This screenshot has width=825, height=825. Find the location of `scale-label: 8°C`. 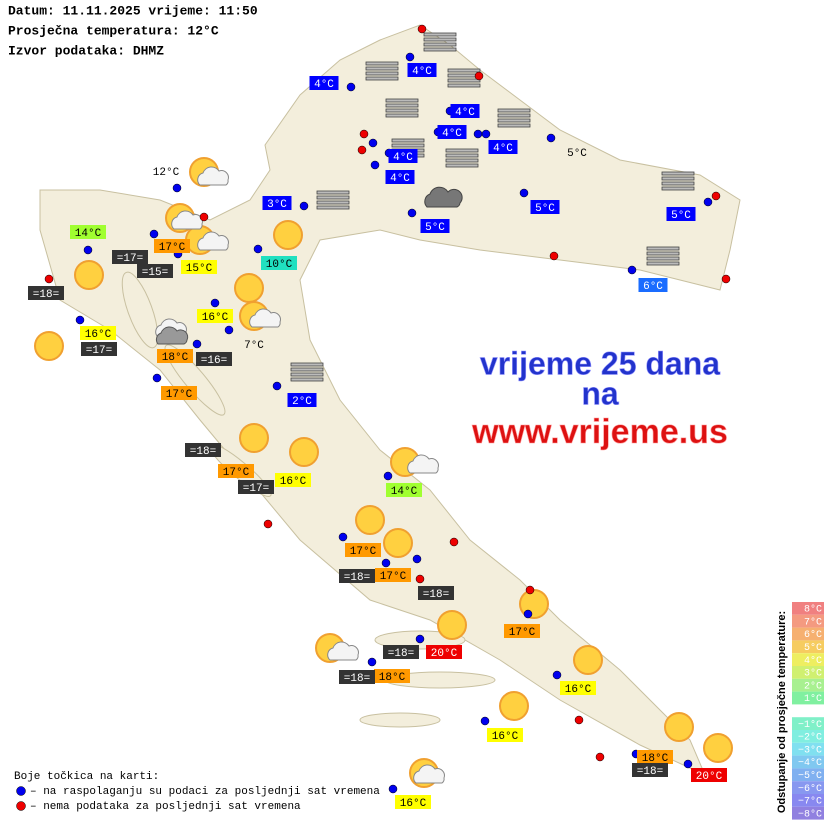

scale-label: 8°C is located at coordinates (813, 610).